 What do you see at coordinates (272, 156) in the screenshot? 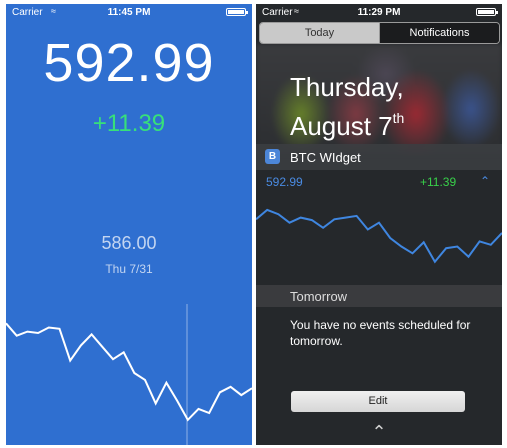
I see `btc-widget-icon: B` at bounding box center [272, 156].